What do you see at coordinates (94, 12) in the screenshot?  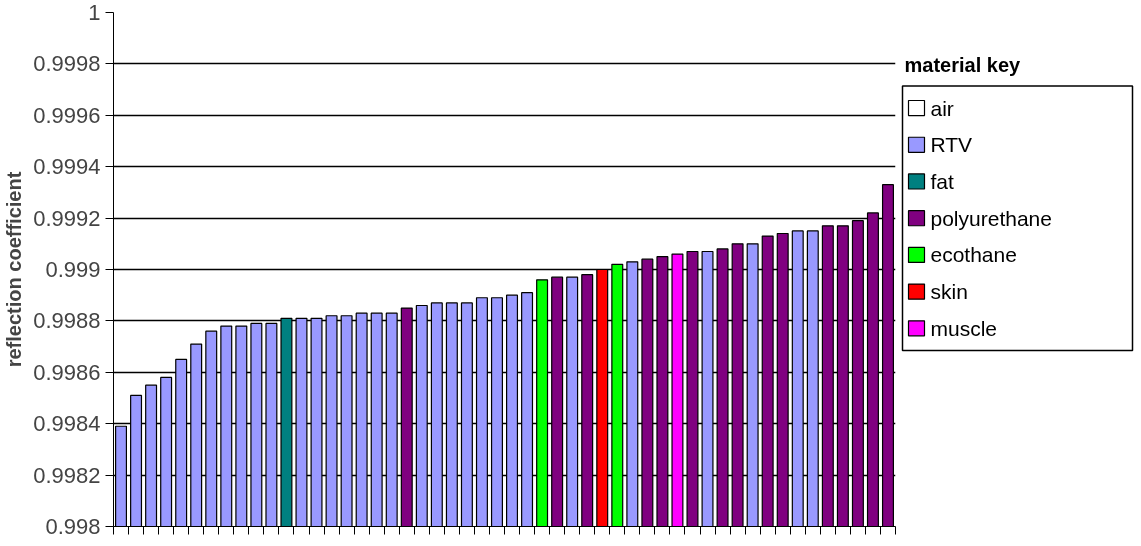 I see `y-tick-label: 1` at bounding box center [94, 12].